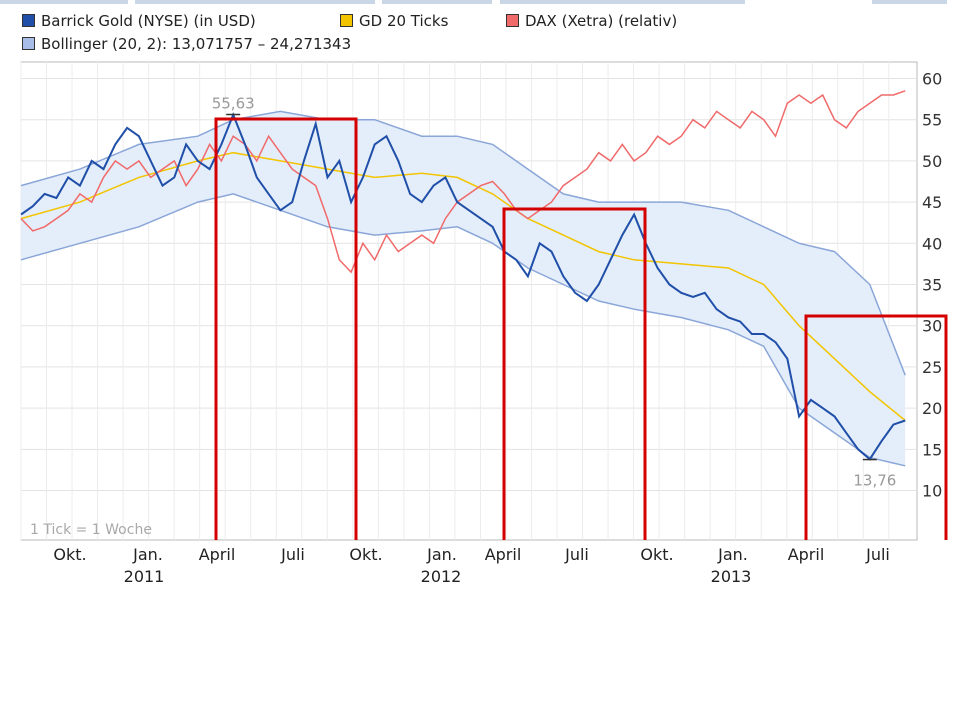 The height and width of the screenshot is (720, 960). What do you see at coordinates (404, 21) in the screenshot?
I see `legend-label-gd20: GD 20 Ticks` at bounding box center [404, 21].